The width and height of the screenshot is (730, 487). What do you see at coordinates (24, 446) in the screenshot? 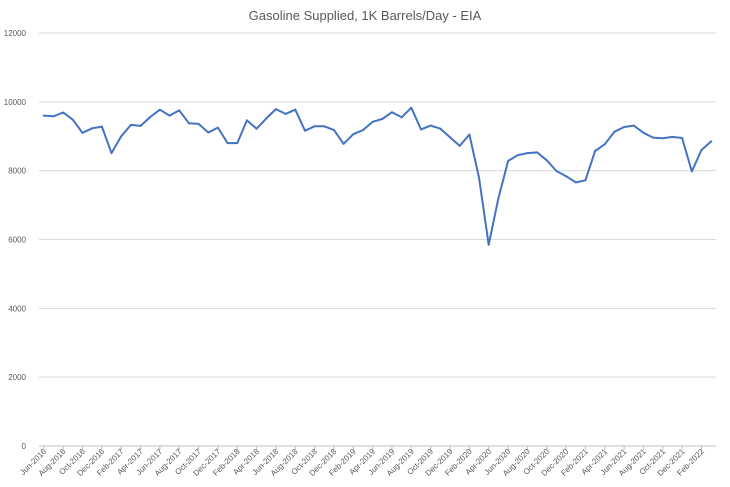
I see `y-tick-label: 0` at bounding box center [24, 446].